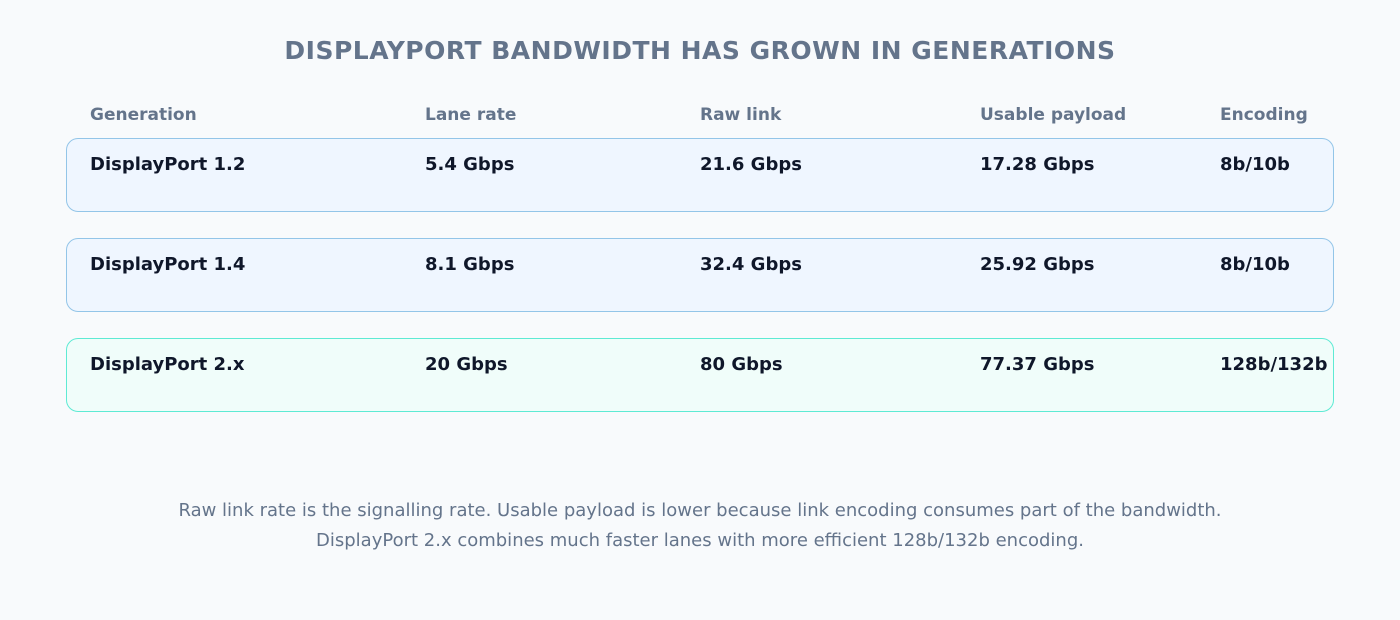 This screenshot has width=1400, height=620. Describe the element at coordinates (167, 364) in the screenshot. I see `table-cell: DisplayPort 2.x` at that location.